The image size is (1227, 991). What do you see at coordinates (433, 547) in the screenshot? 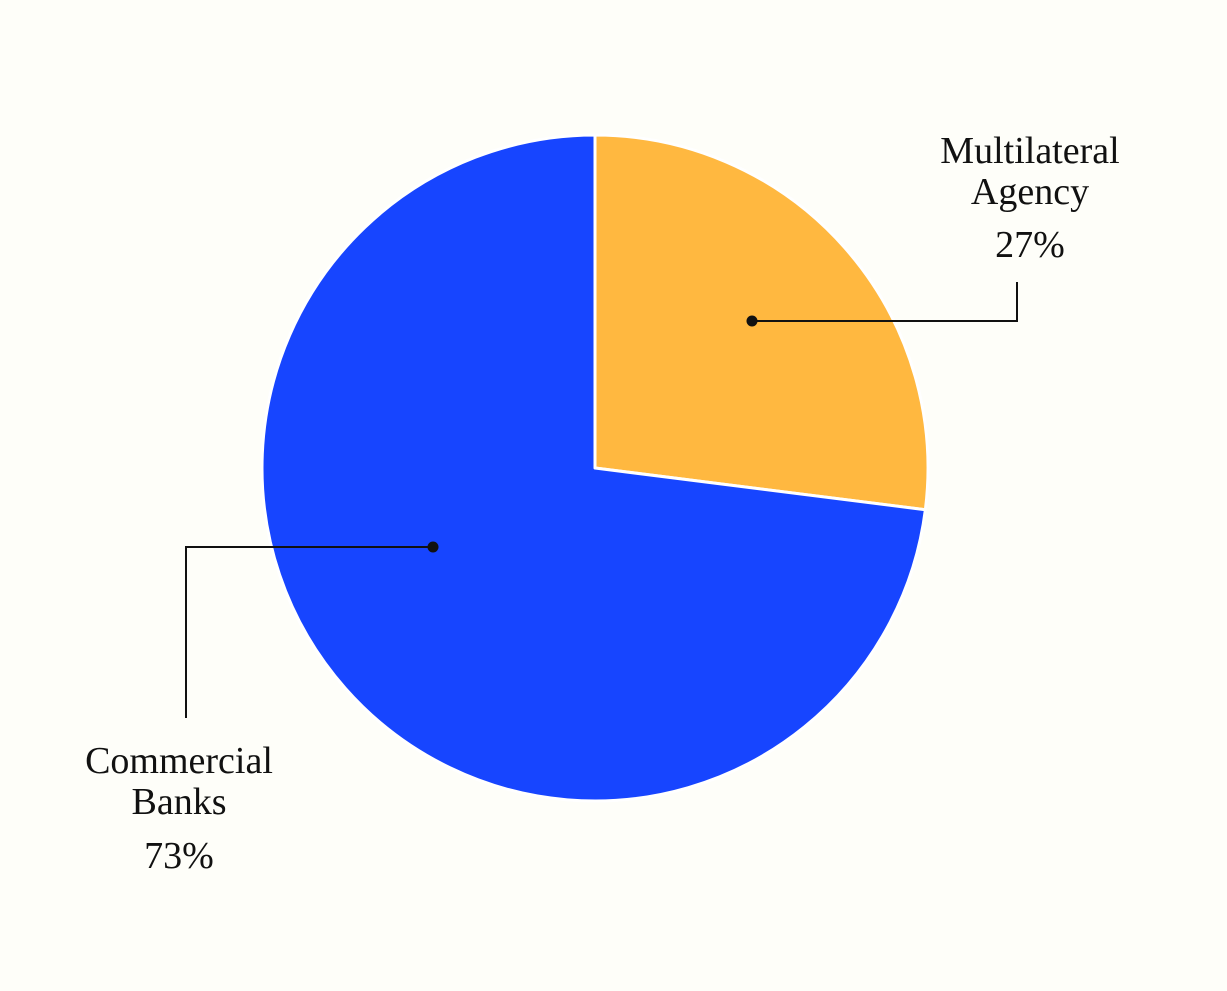
I see `leader-dot-commercial-banks` at bounding box center [433, 547].